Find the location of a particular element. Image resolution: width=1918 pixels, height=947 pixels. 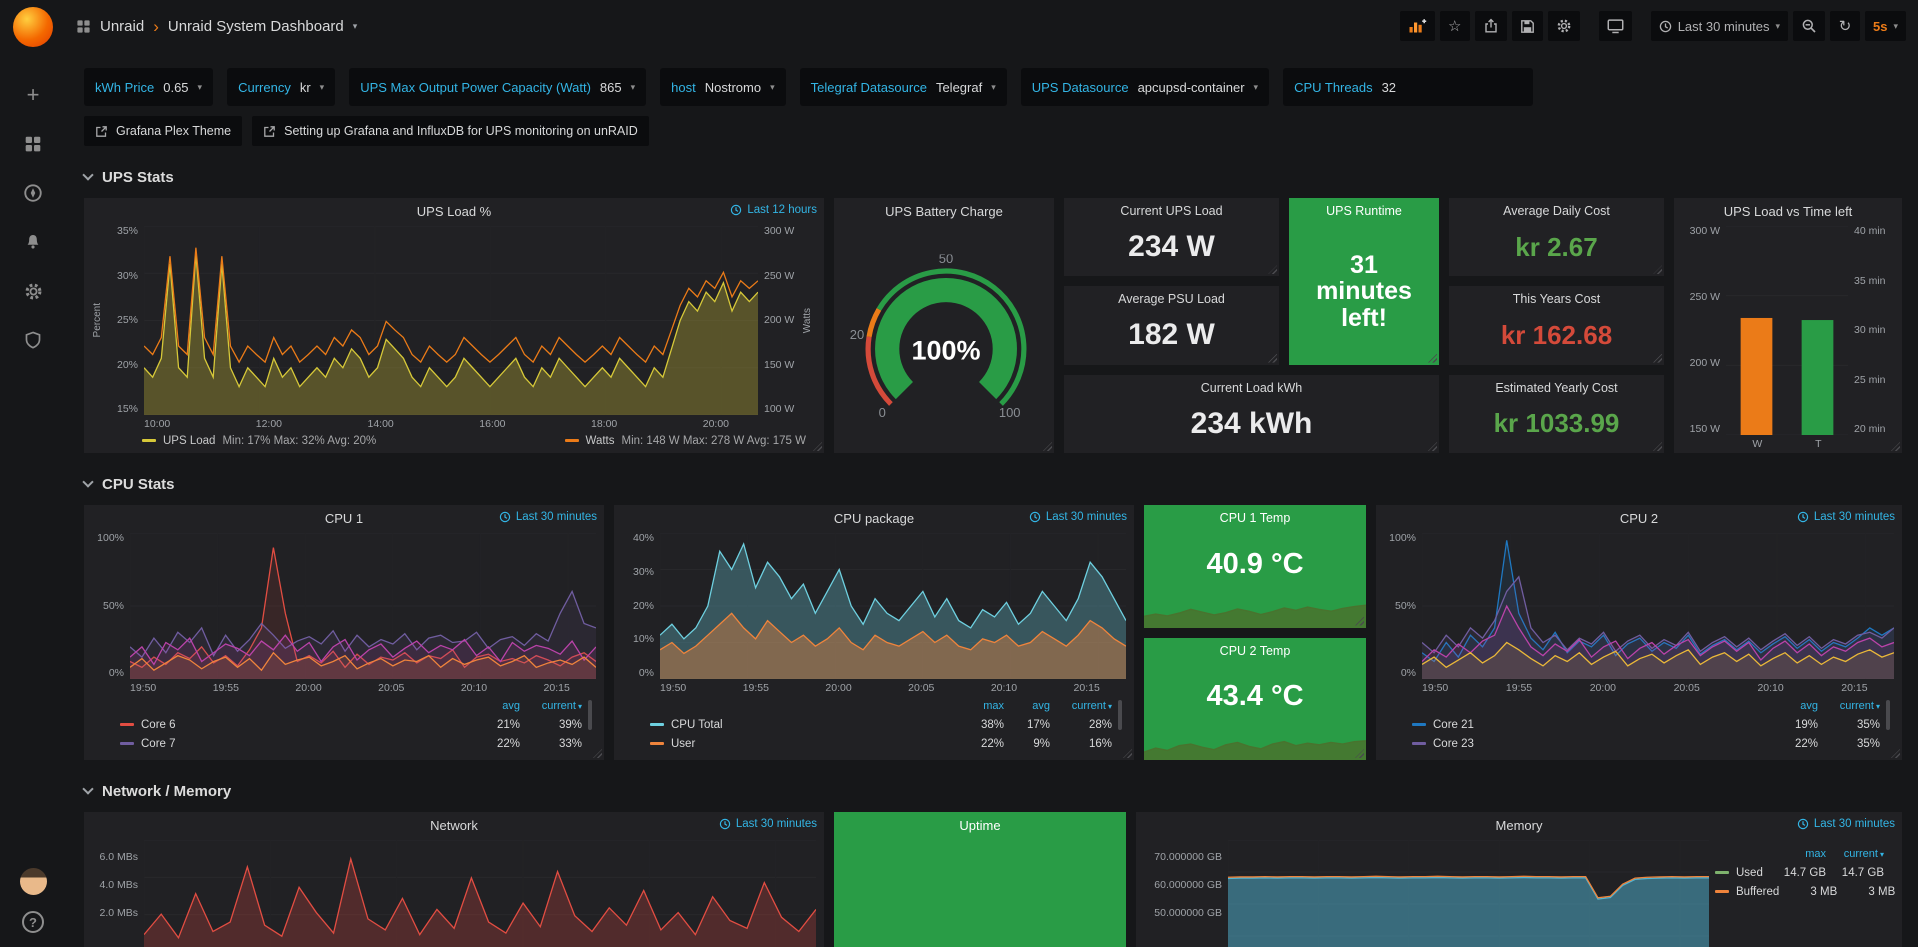

configuration-gear-icon is located at coordinates (33, 291).